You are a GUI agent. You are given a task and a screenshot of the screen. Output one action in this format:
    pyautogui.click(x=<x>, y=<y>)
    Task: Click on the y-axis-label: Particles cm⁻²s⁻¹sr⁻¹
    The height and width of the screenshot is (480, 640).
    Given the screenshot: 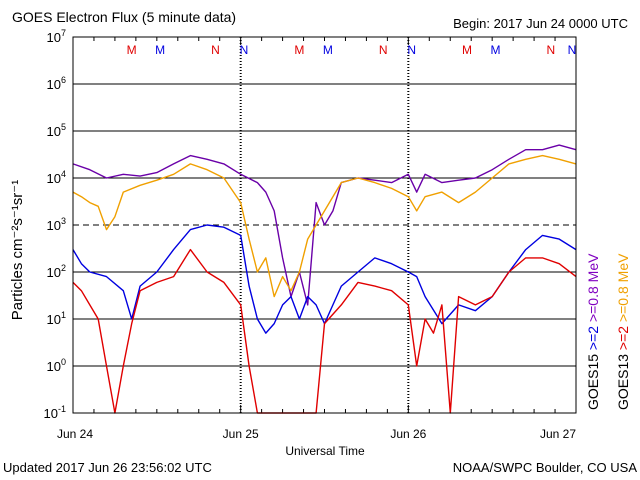 What is the action you would take?
    pyautogui.click(x=17, y=250)
    